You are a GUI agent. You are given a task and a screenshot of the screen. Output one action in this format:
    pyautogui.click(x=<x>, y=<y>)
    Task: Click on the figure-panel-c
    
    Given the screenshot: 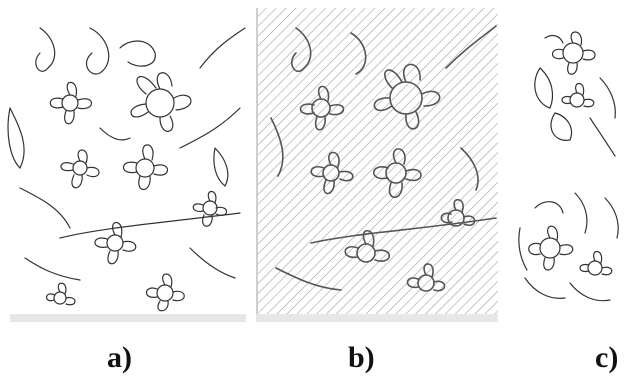 What is the action you would take?
    pyautogui.click(x=569, y=165)
    